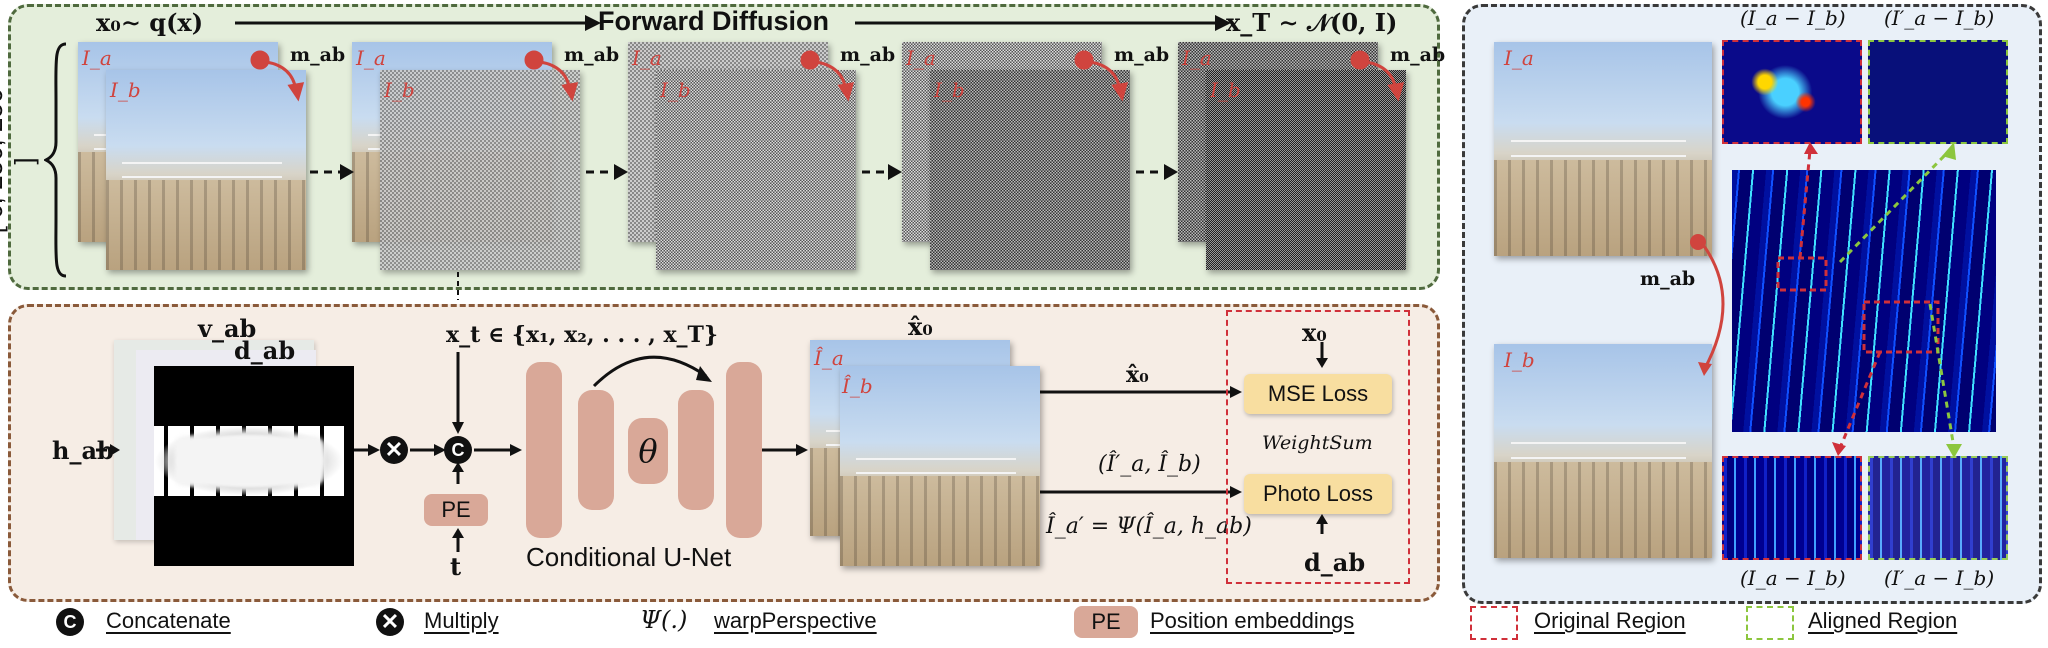 This screenshot has height=648, width=2048. Describe the element at coordinates (1314, 332) in the screenshot. I see `x0-gt-label: x₀` at that location.